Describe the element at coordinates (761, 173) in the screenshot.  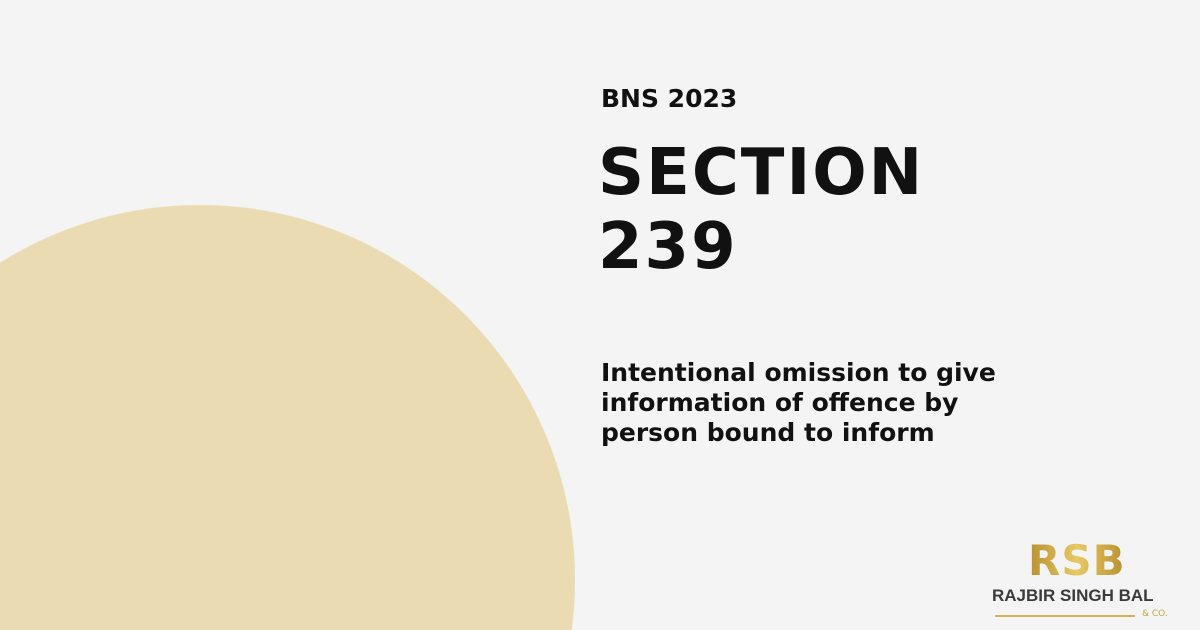
I see `section-title-line1: SECTION` at that location.